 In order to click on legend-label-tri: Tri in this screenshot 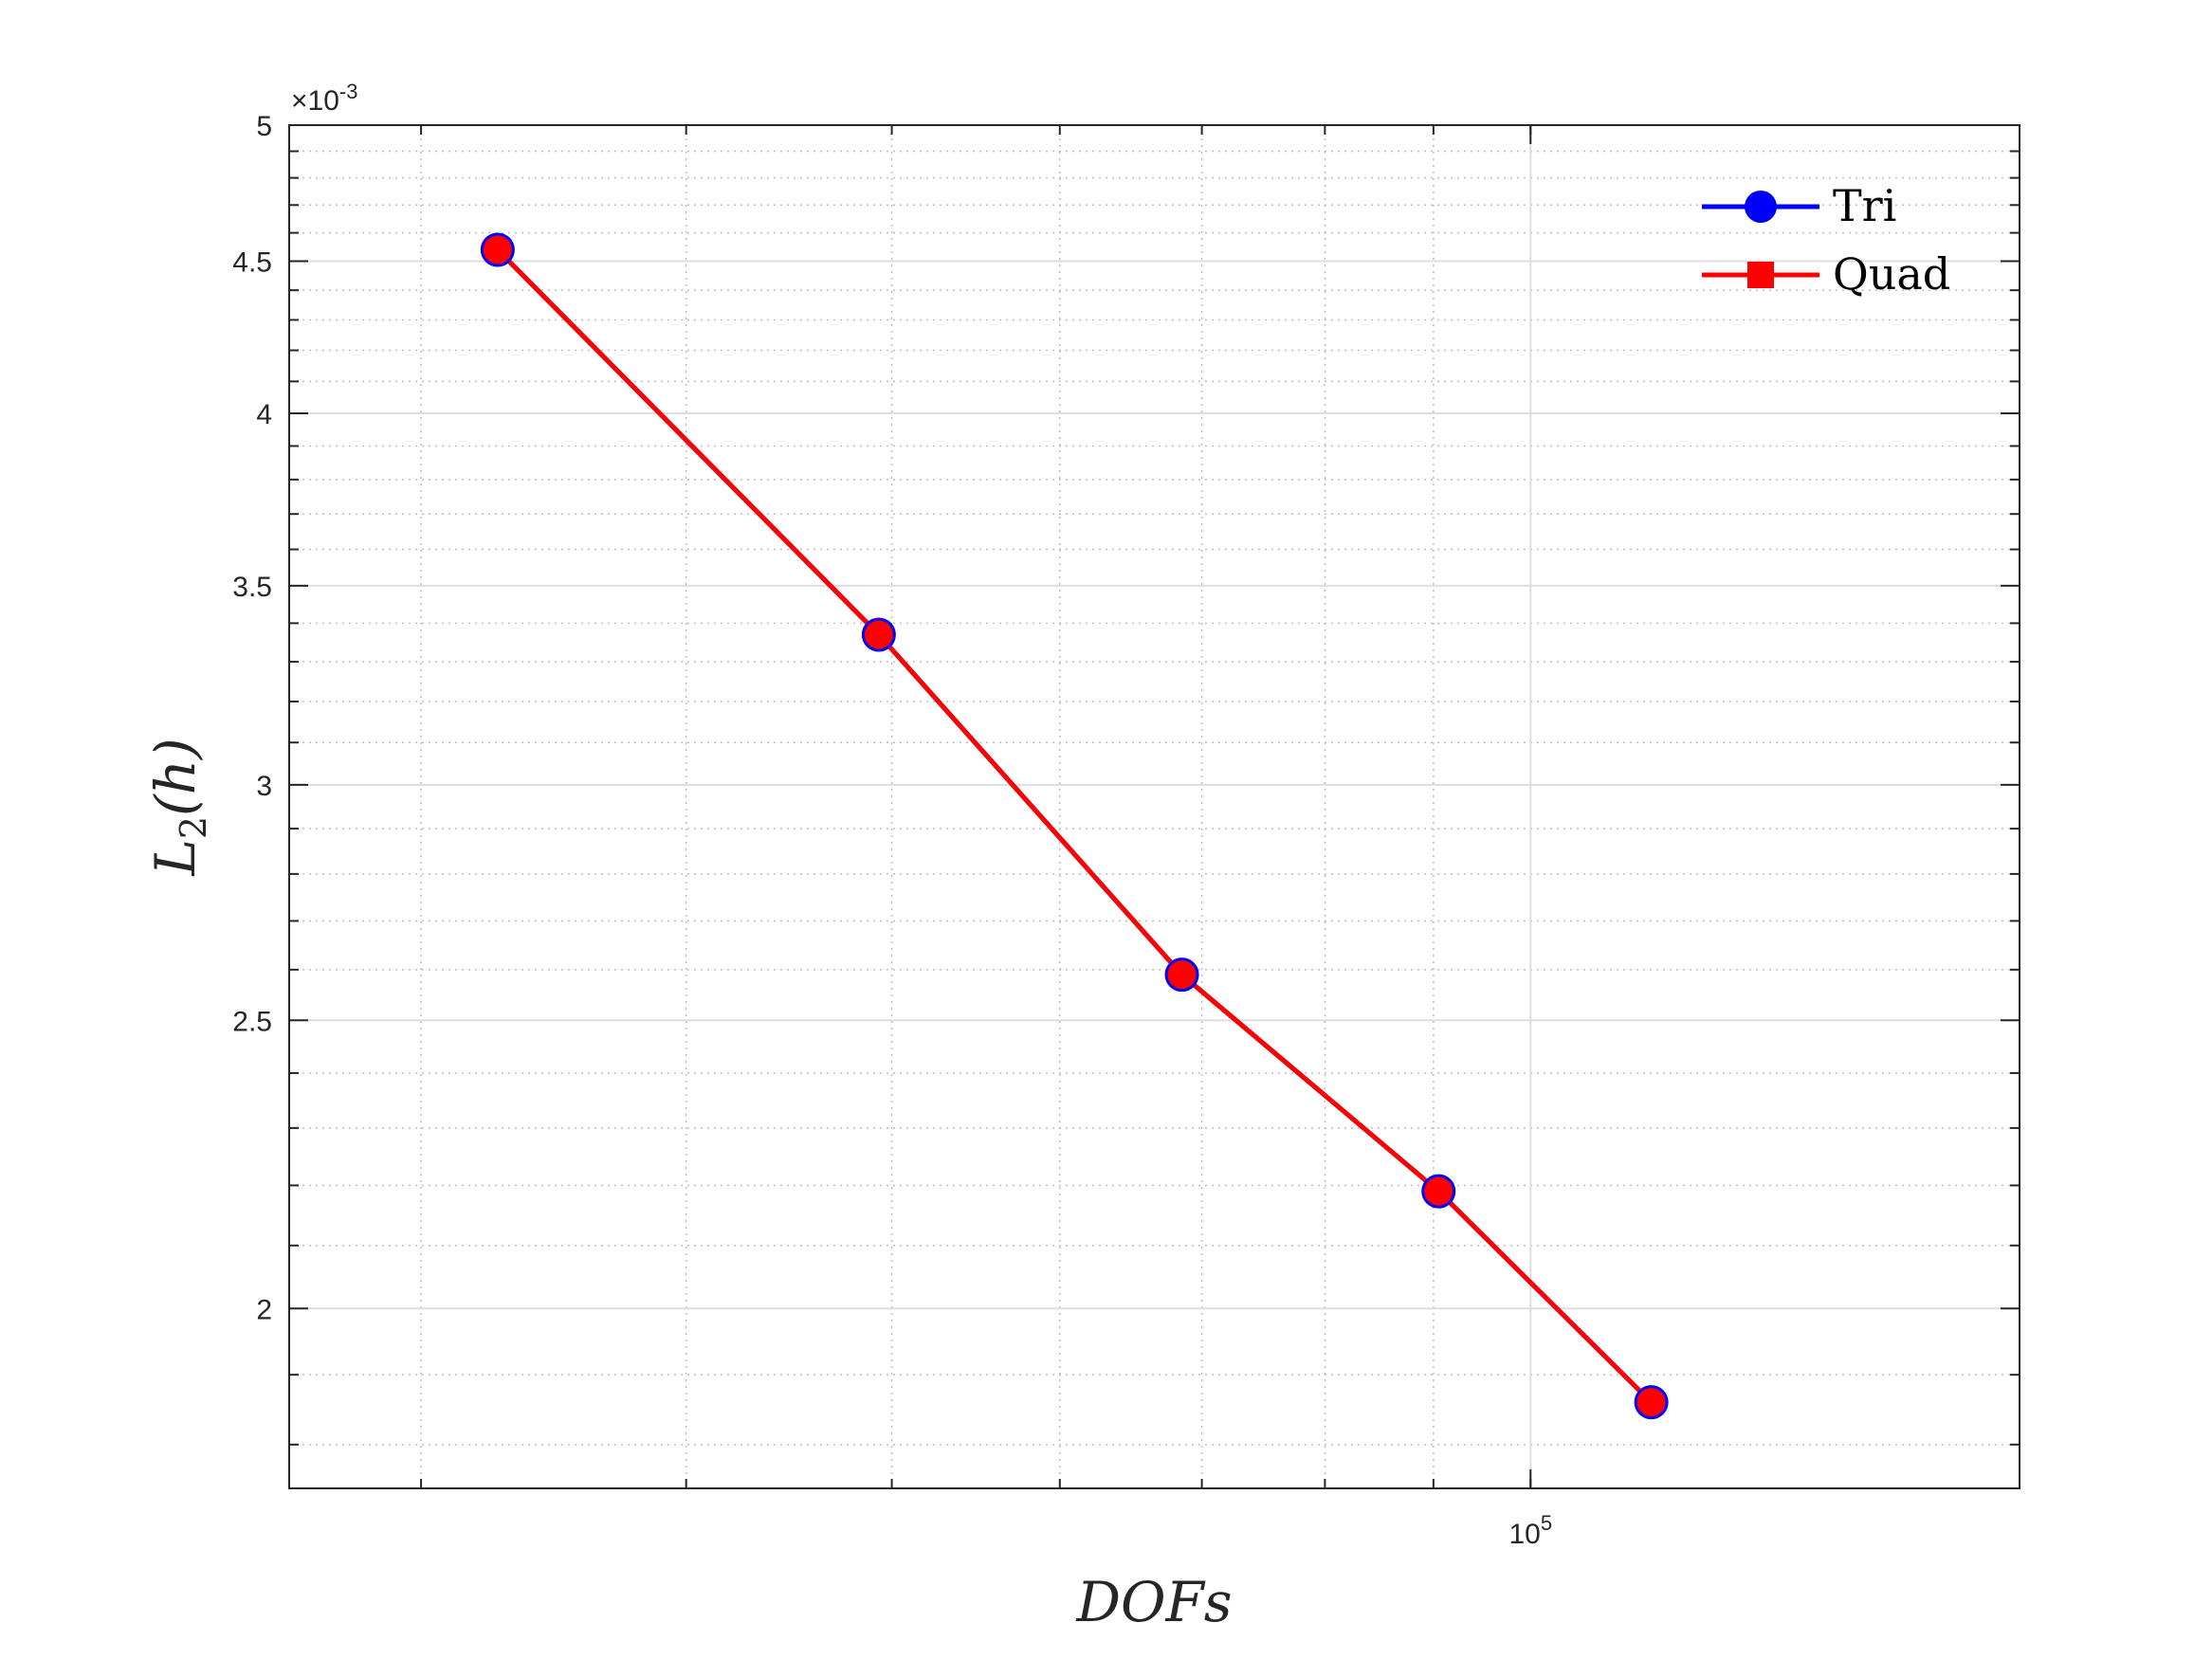, I will do `click(1864, 205)`.